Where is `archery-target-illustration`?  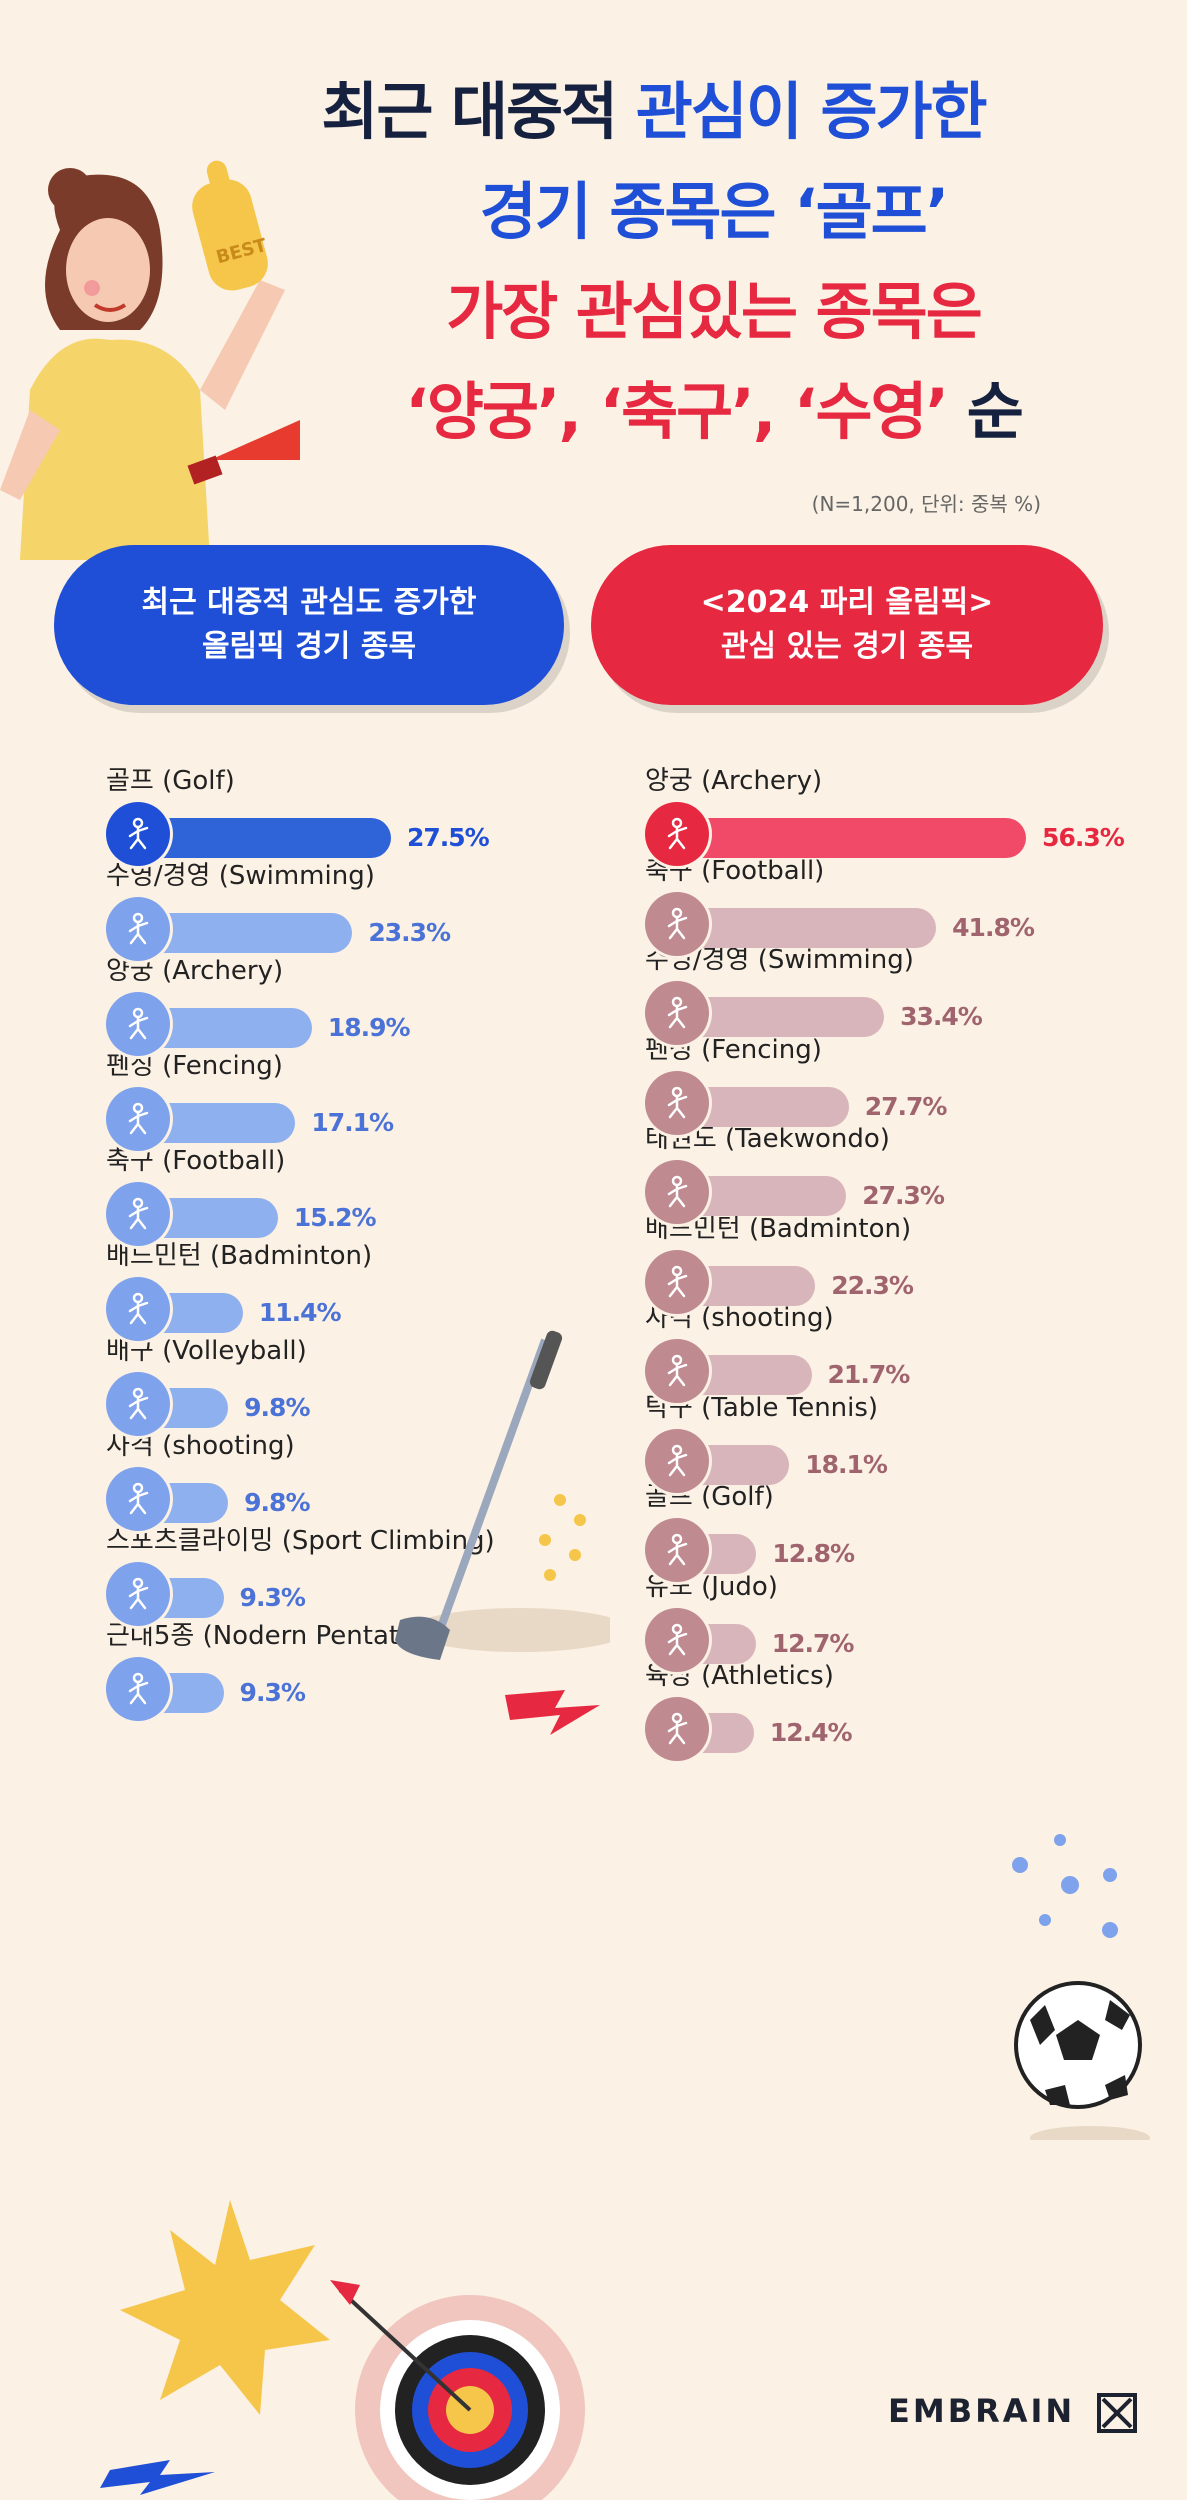
archery-target-illustration is located at coordinates (342, 2350).